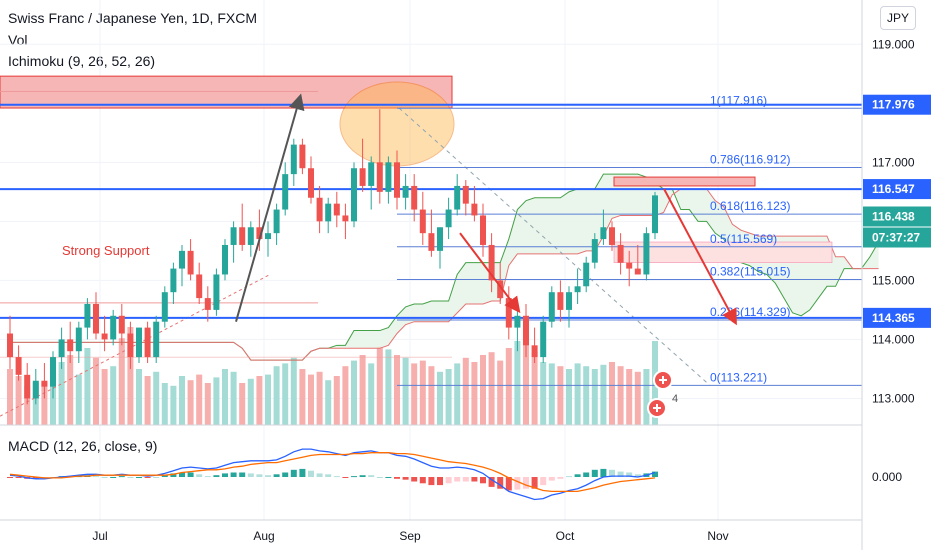 This screenshot has width=932, height=550. What do you see at coordinates (132, 18) in the screenshot?
I see `chart-title: Swiss Franc / Japanese Yen, 1D, FXCM` at bounding box center [132, 18].